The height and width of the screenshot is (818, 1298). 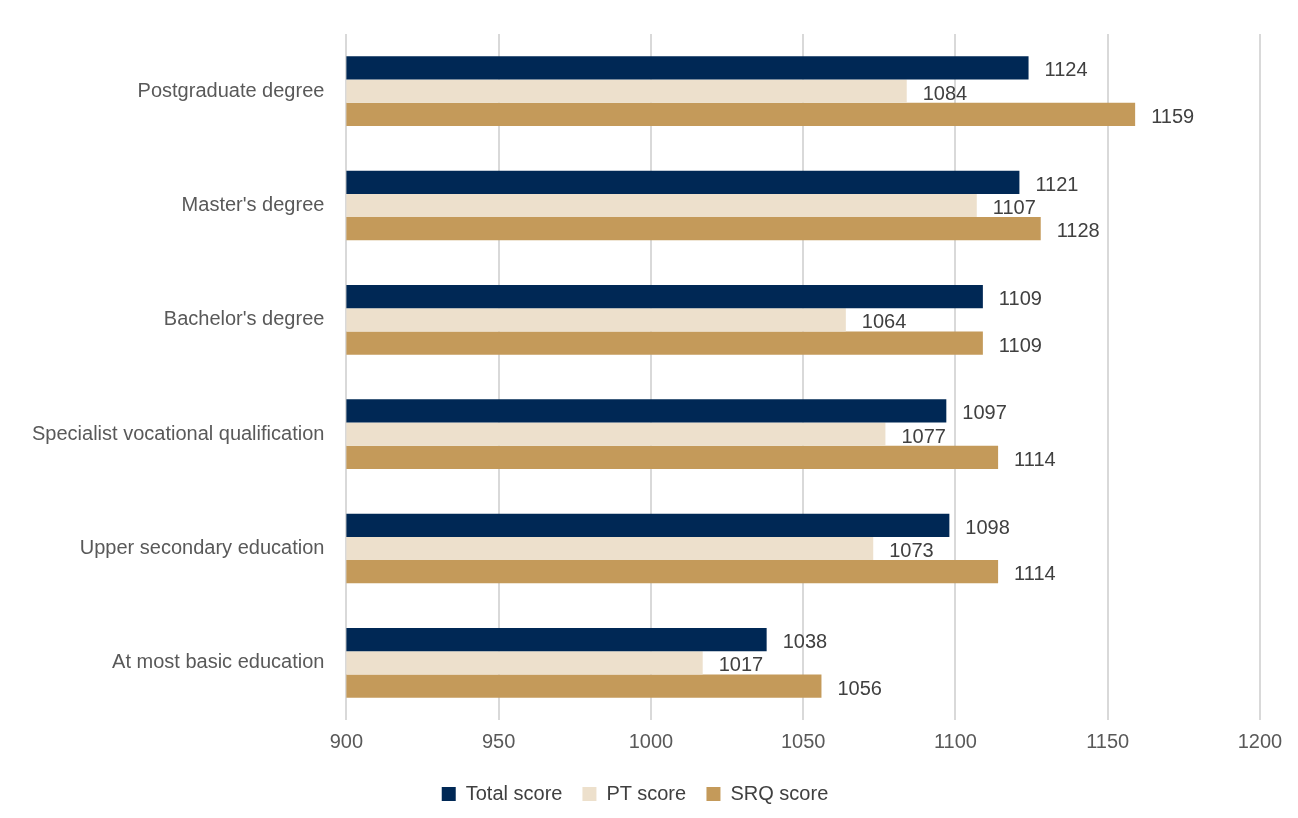 I want to click on data-label: 1077, so click(x=923, y=435).